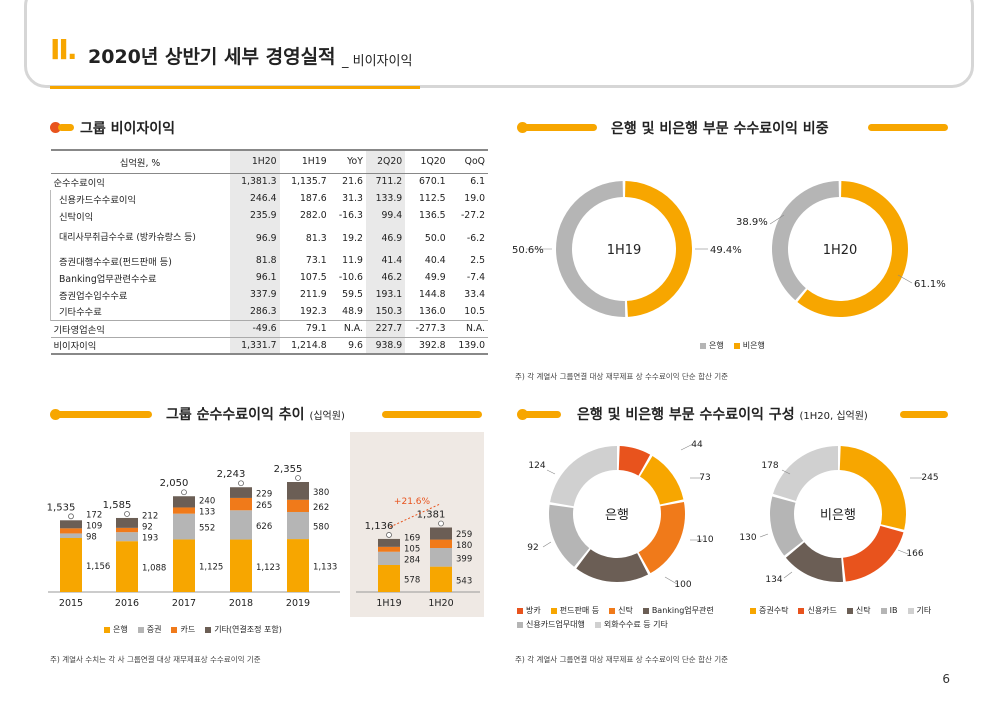  What do you see at coordinates (697, 445) in the screenshot?
I see `slice-label: 44` at bounding box center [697, 445].